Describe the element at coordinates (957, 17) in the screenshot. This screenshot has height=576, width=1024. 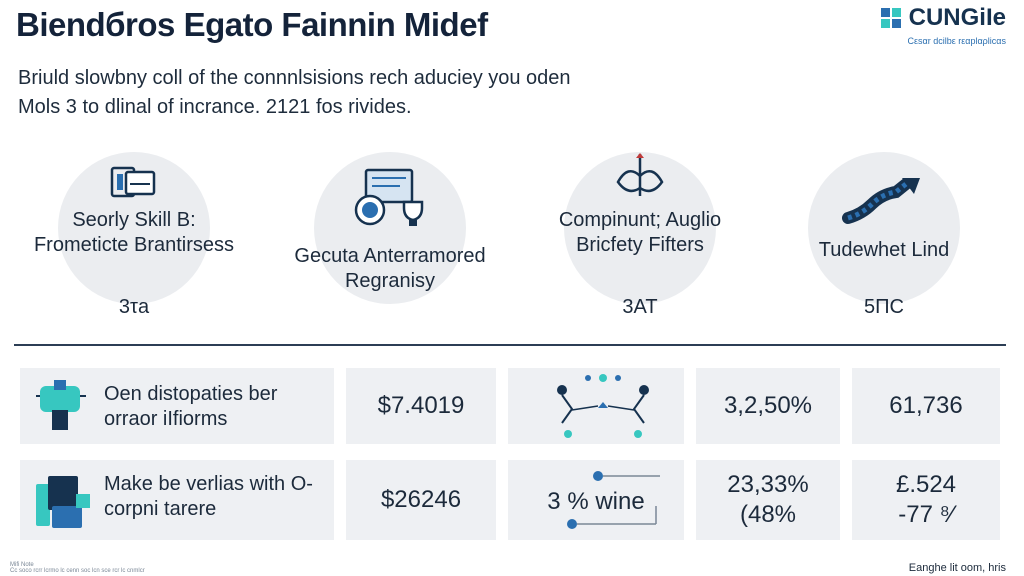
I see `brand-name: CUNGiIe` at that location.